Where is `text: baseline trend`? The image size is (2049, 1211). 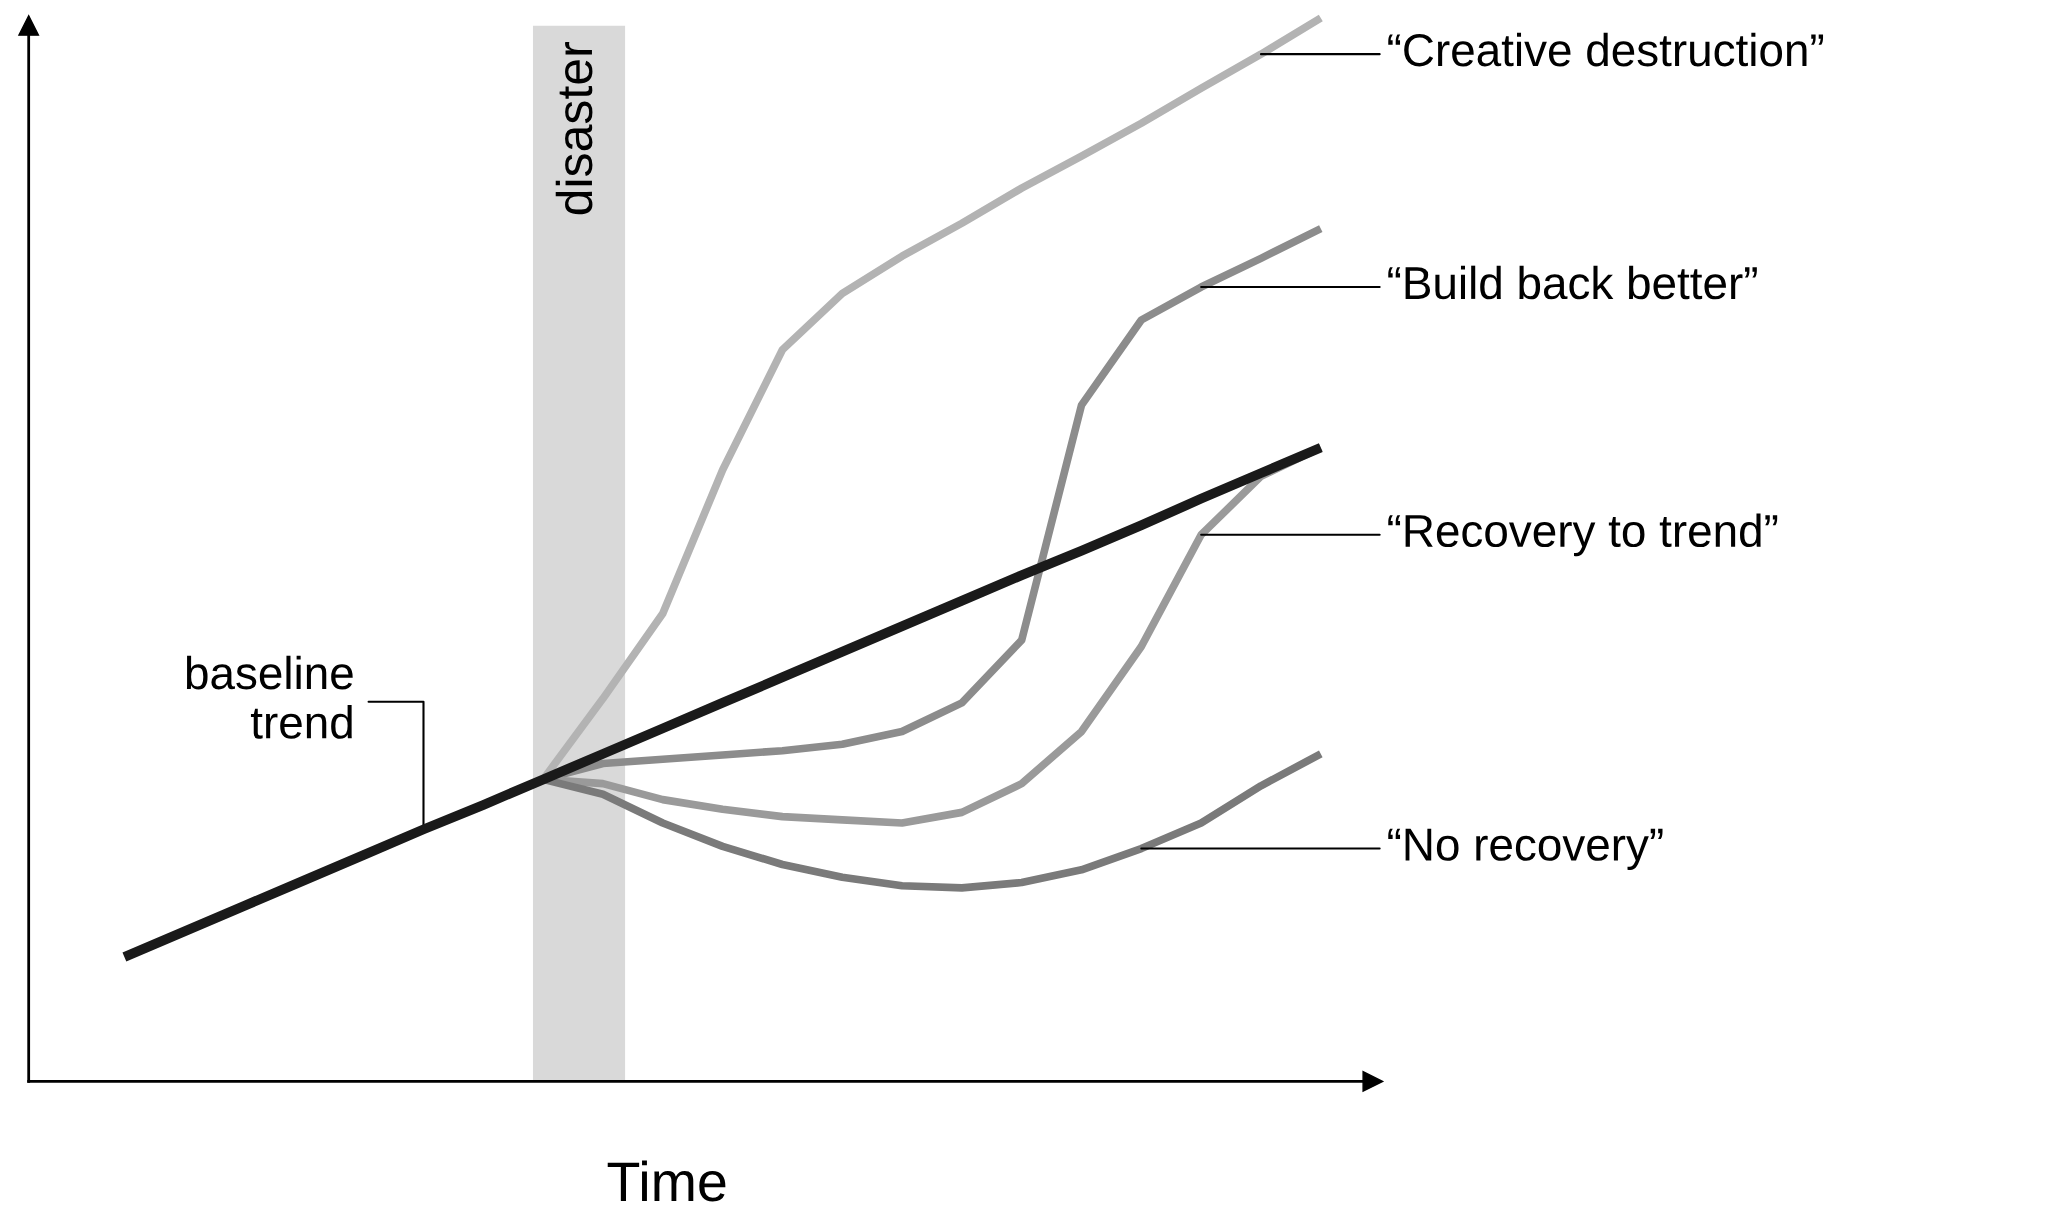
text: baseline trend is located at coordinates (269, 697).